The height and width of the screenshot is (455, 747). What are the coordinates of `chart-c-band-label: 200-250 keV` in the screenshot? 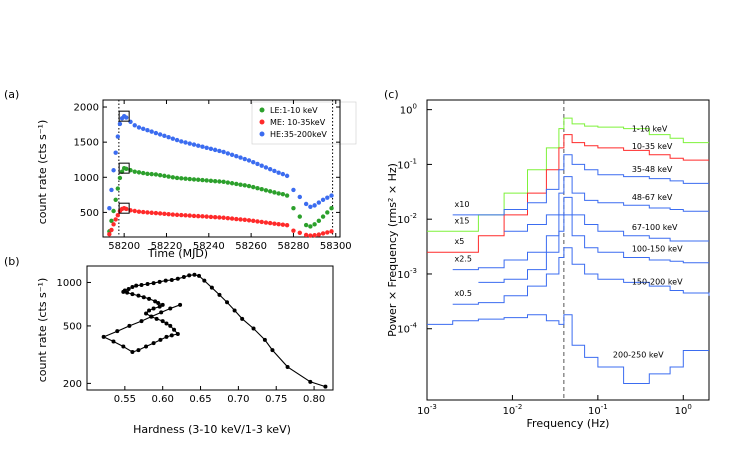 It's located at (638, 354).